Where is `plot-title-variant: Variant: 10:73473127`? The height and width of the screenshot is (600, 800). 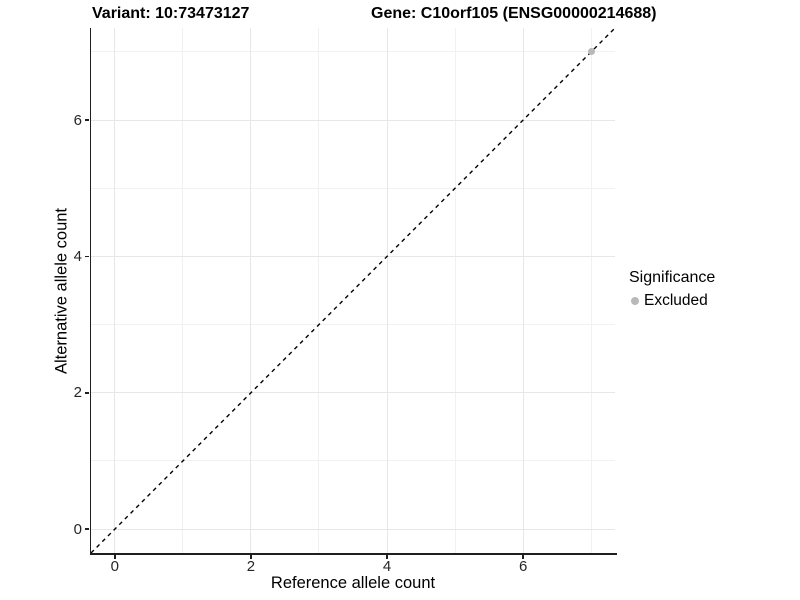
plot-title-variant: Variant: 10:73473127 is located at coordinates (171, 13).